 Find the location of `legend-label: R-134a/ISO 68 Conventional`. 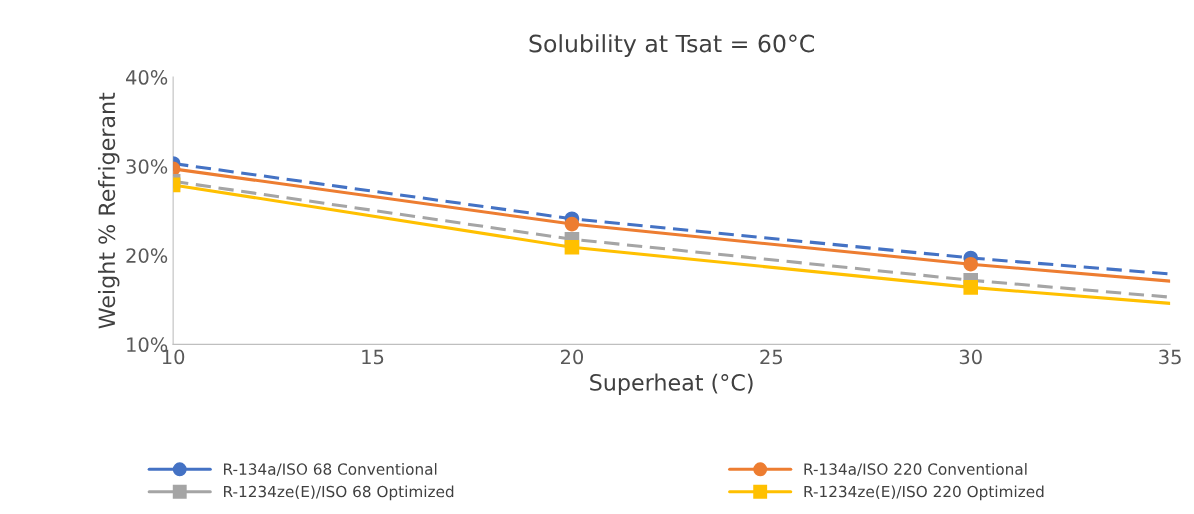

legend-label: R-134a/ISO 68 Conventional is located at coordinates (330, 470).